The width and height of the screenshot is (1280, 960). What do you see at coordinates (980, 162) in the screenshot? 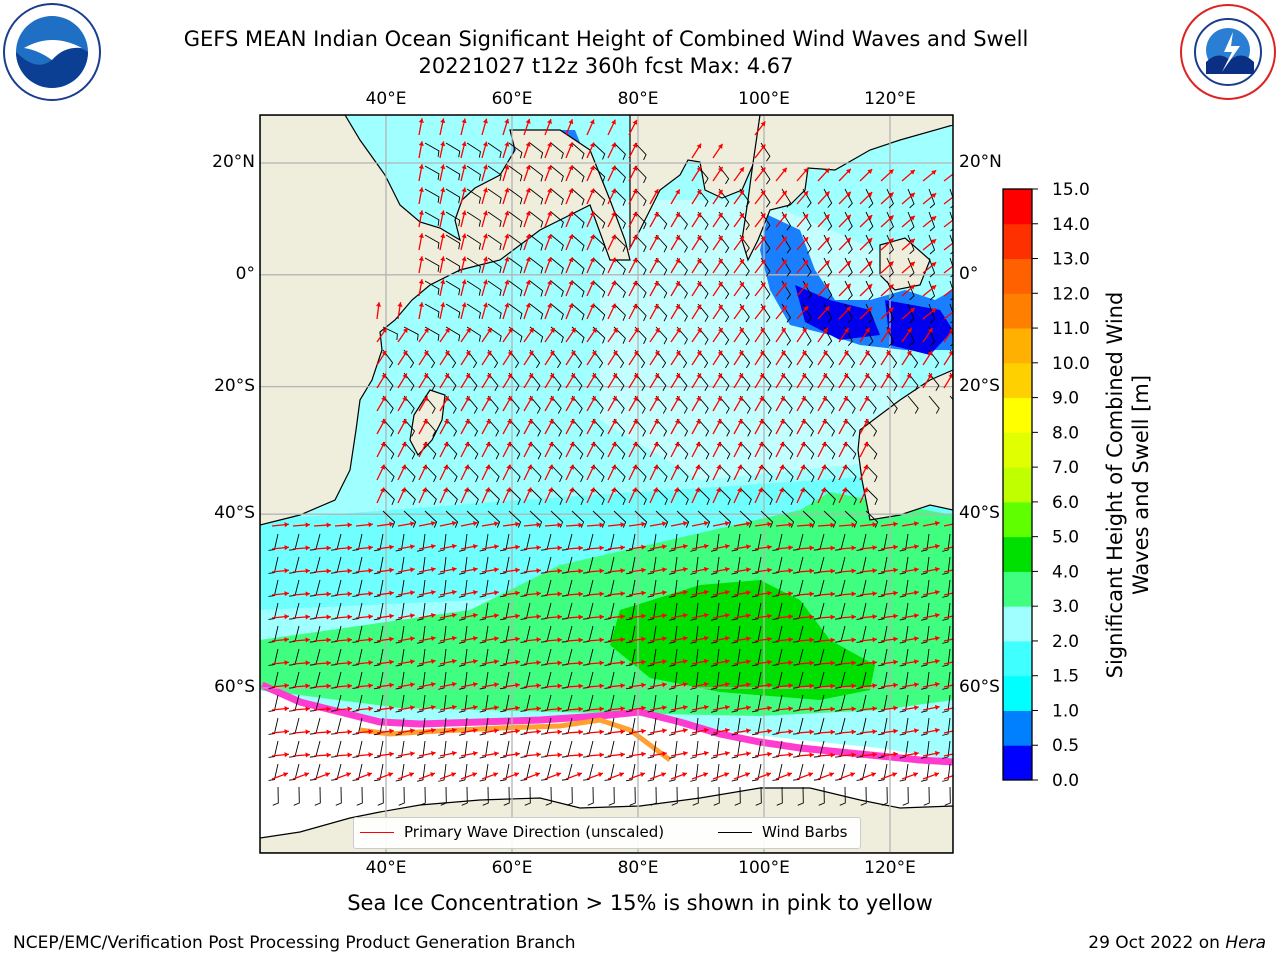
I see `lat-tick-right: 20°N` at bounding box center [980, 162].